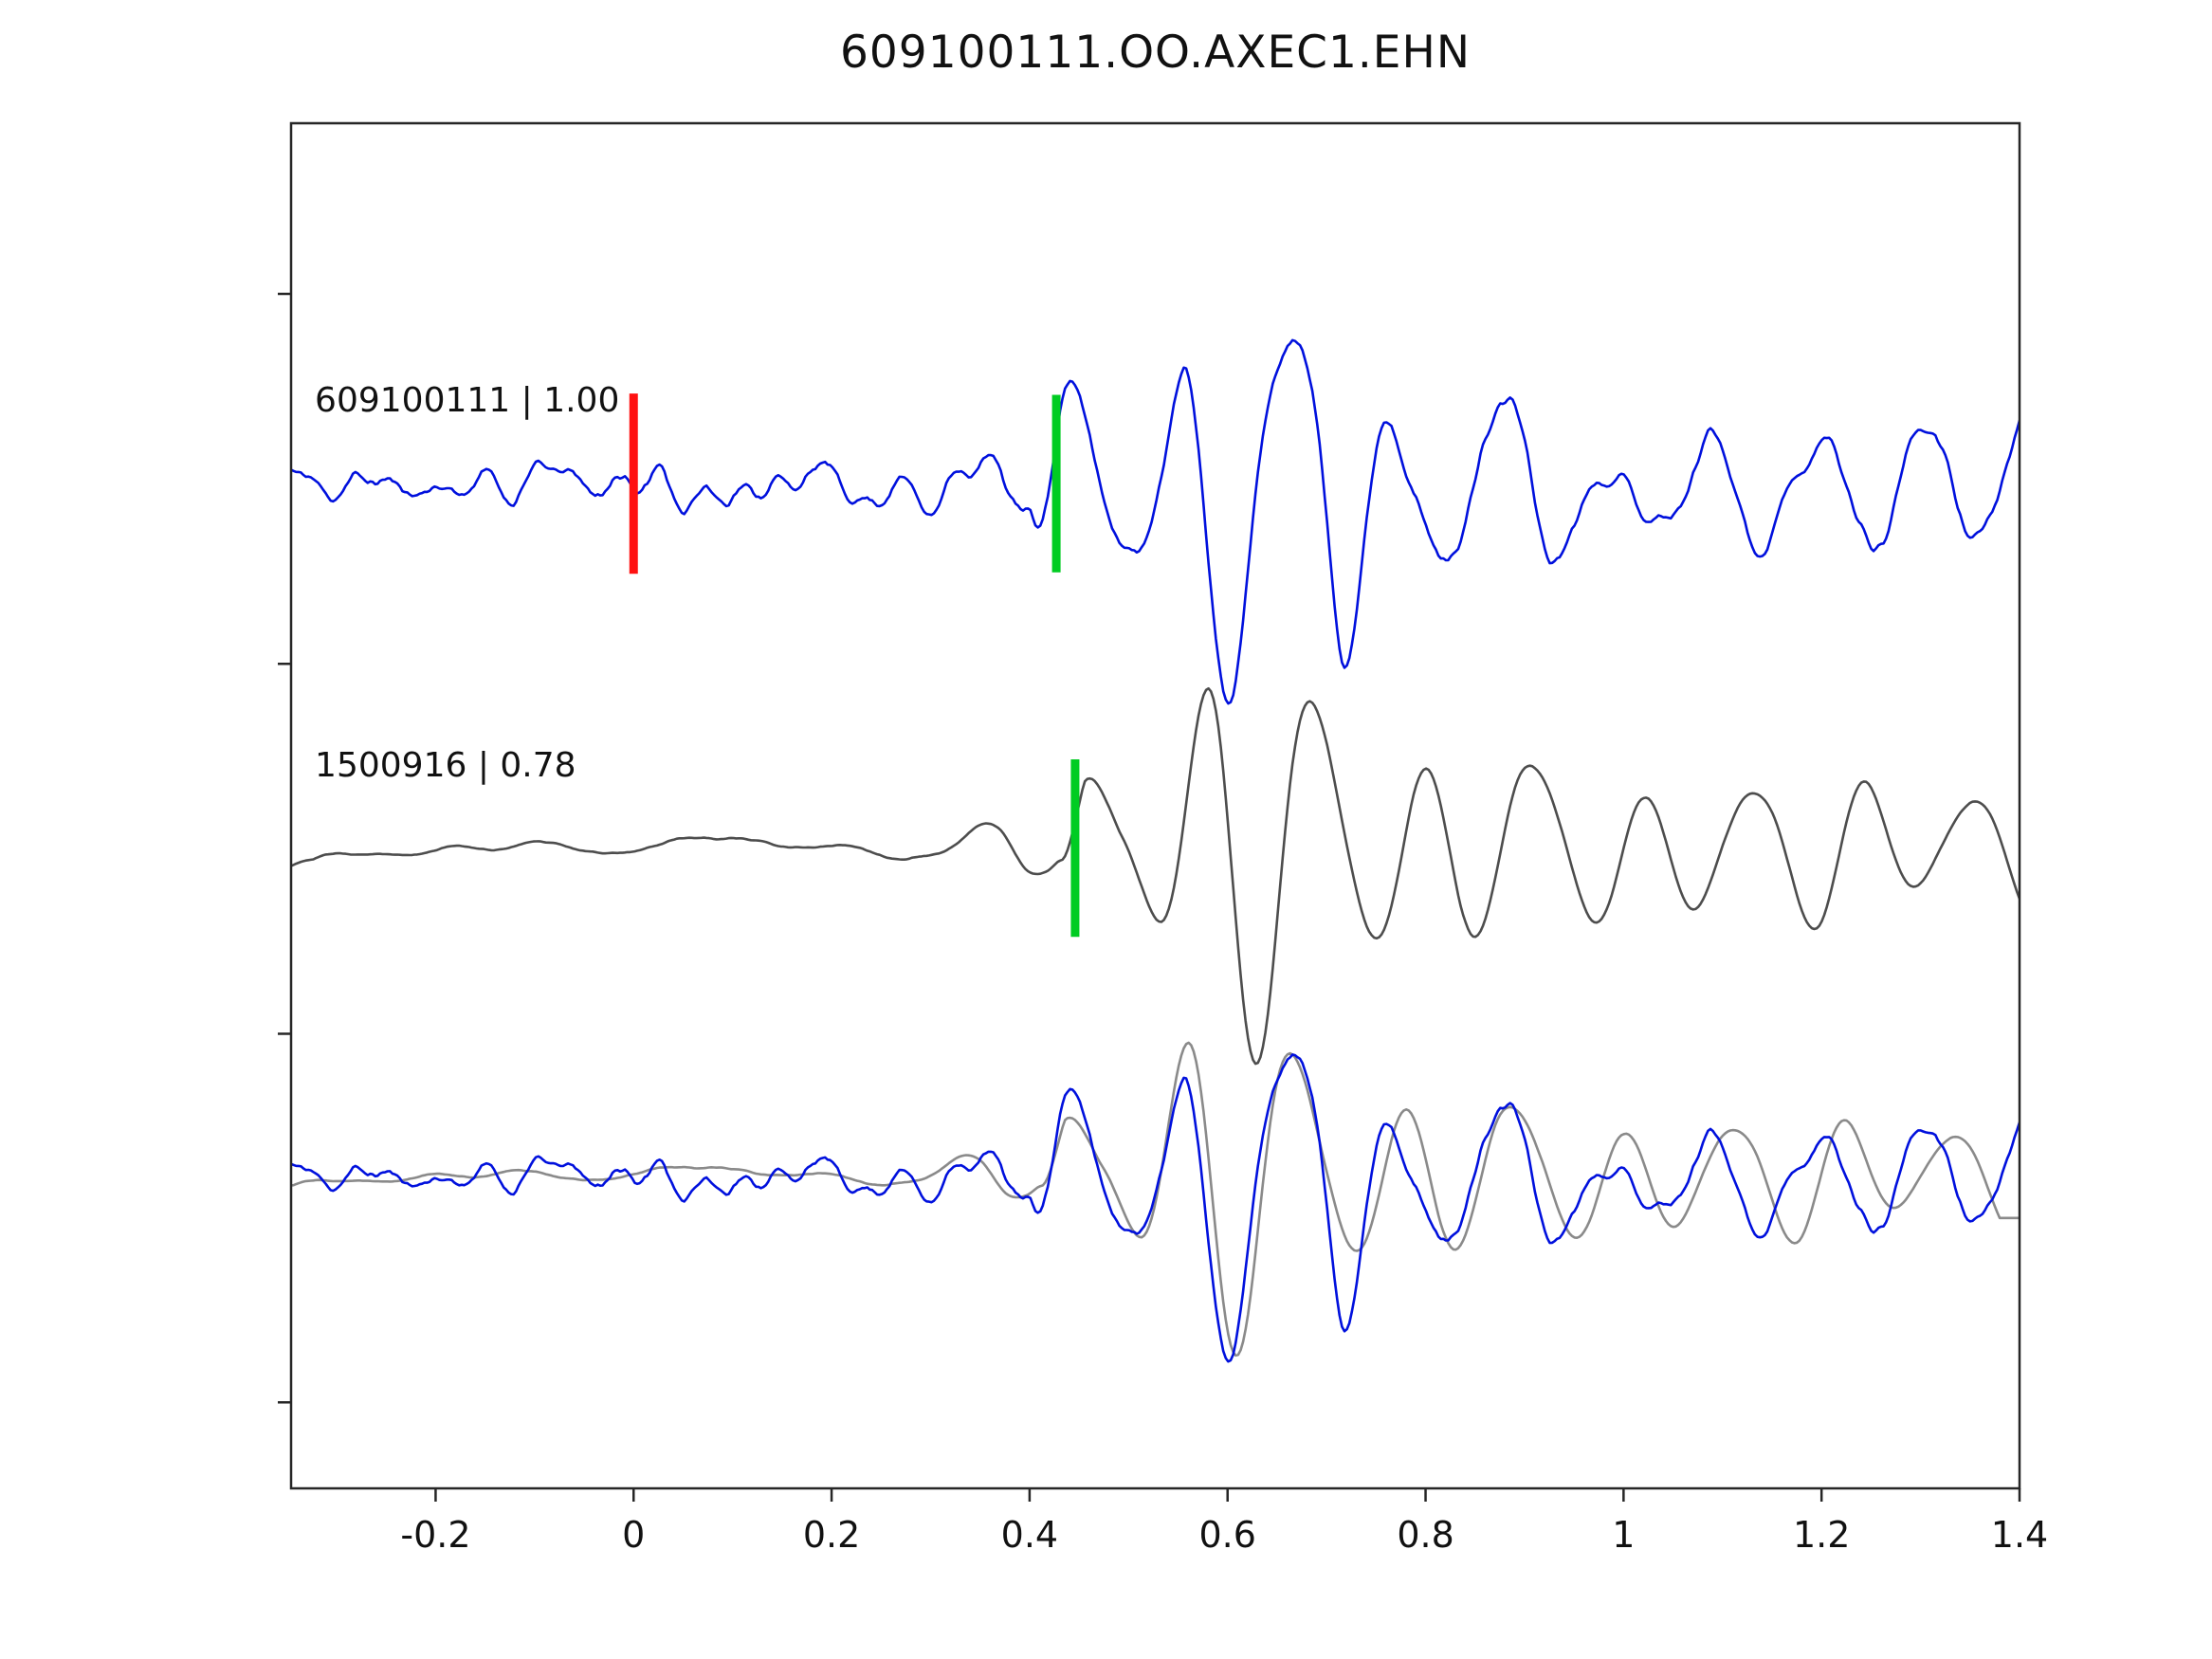  I want to click on chart-title: 609100111.OO.AXEC1.EHN, so click(1155, 53).